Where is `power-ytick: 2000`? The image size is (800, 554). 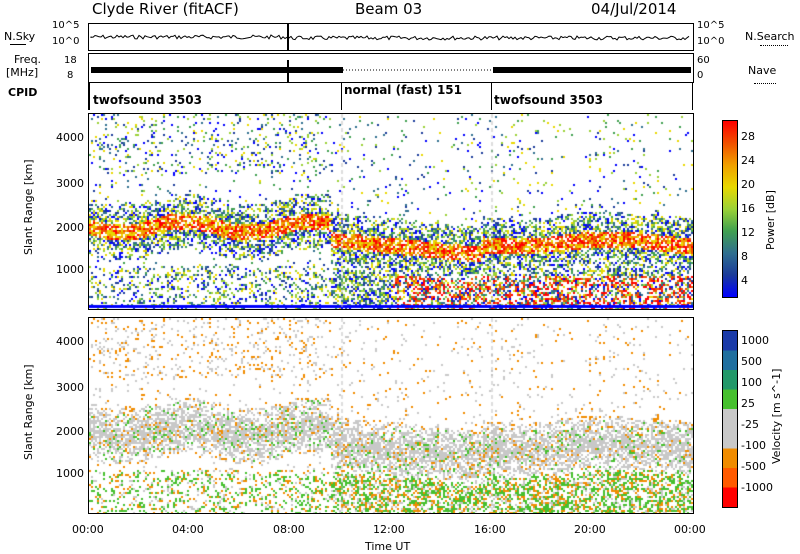
power-ytick: 2000 is located at coordinates (70, 227).